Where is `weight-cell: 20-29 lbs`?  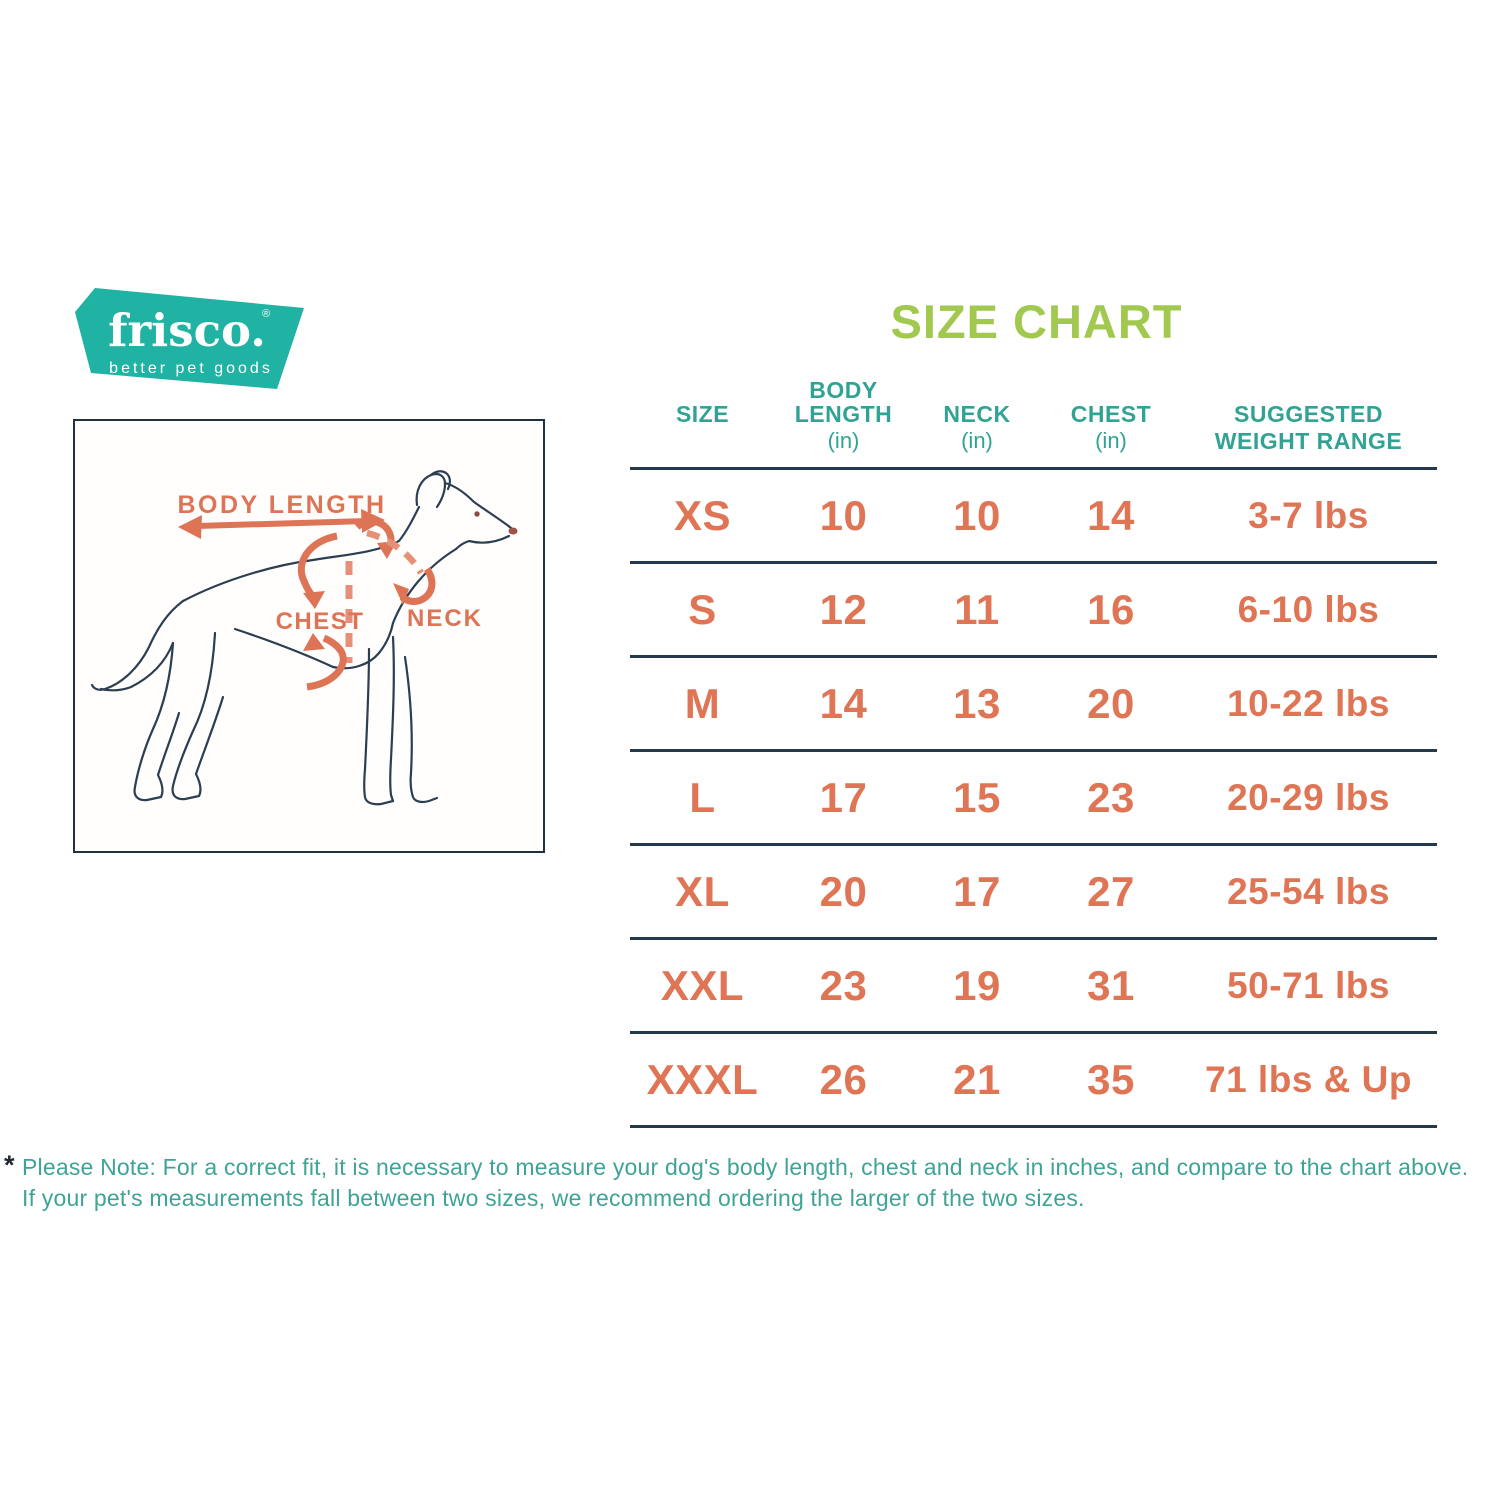
weight-cell: 20-29 lbs is located at coordinates (1308, 797).